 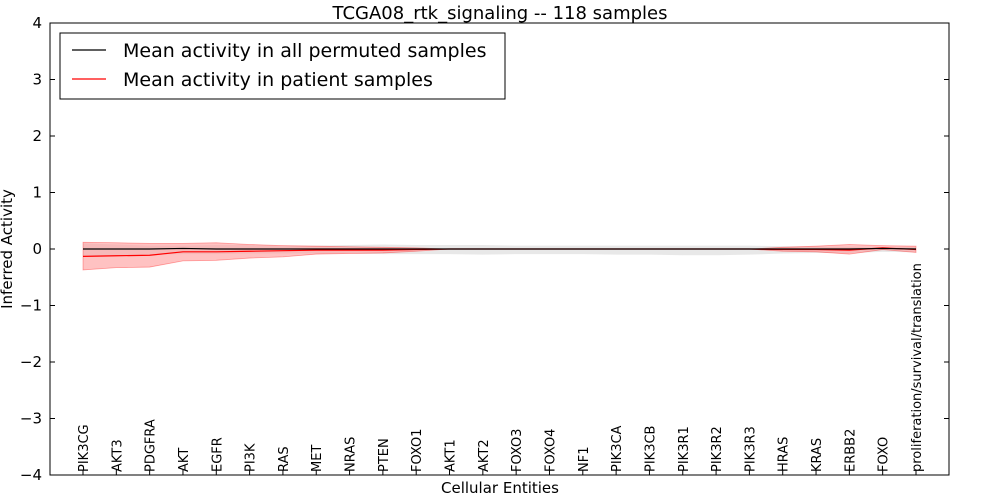 I want to click on series-line-permuted, so click(x=500, y=248).